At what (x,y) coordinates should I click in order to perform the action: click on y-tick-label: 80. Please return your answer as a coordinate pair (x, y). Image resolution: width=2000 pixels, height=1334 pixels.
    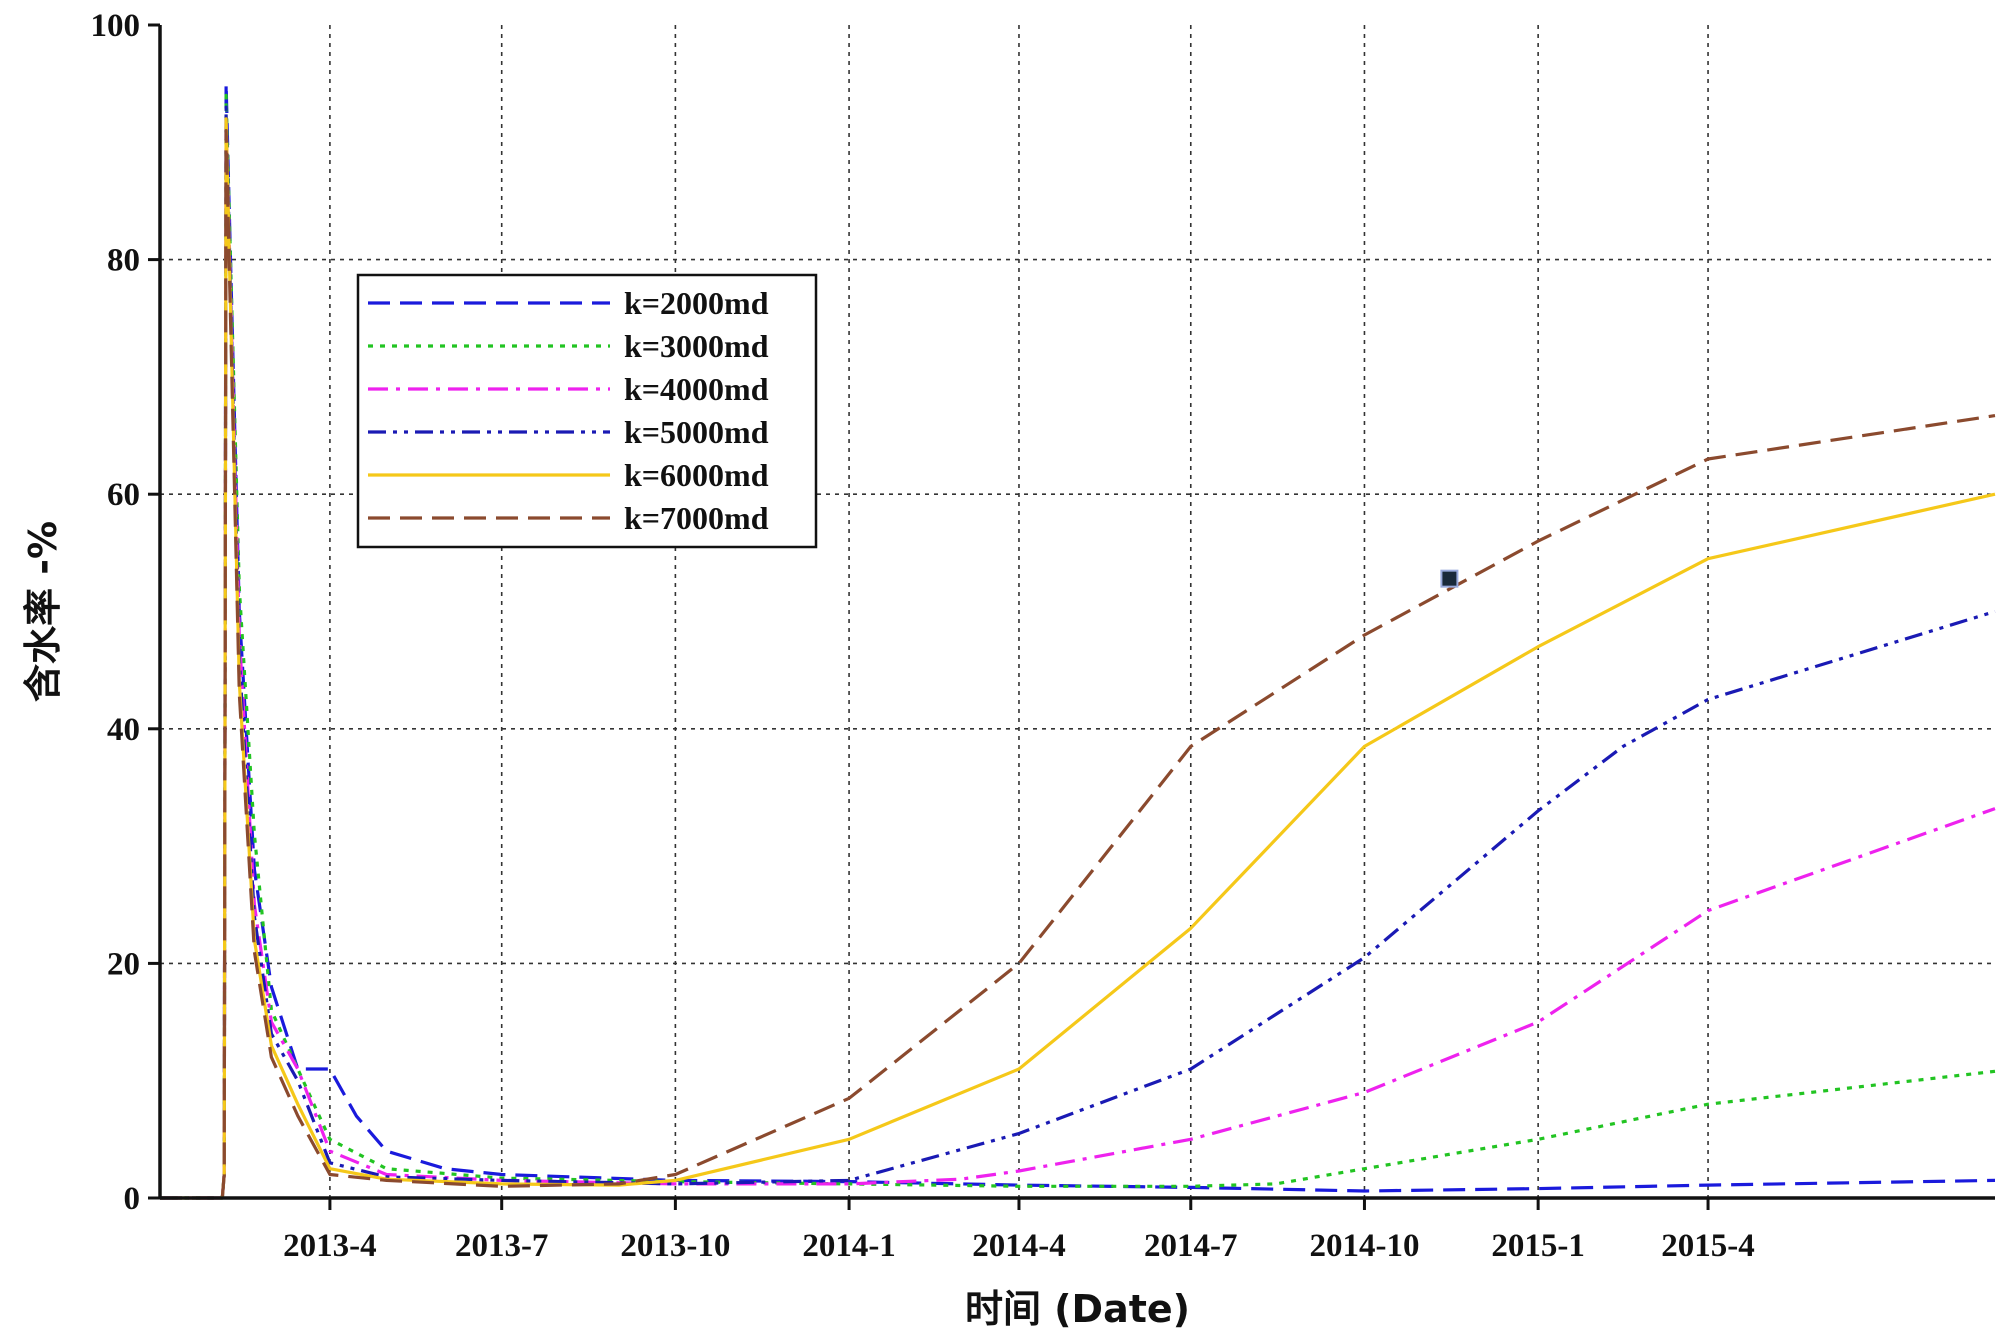
    Looking at the image, I should click on (123, 261).